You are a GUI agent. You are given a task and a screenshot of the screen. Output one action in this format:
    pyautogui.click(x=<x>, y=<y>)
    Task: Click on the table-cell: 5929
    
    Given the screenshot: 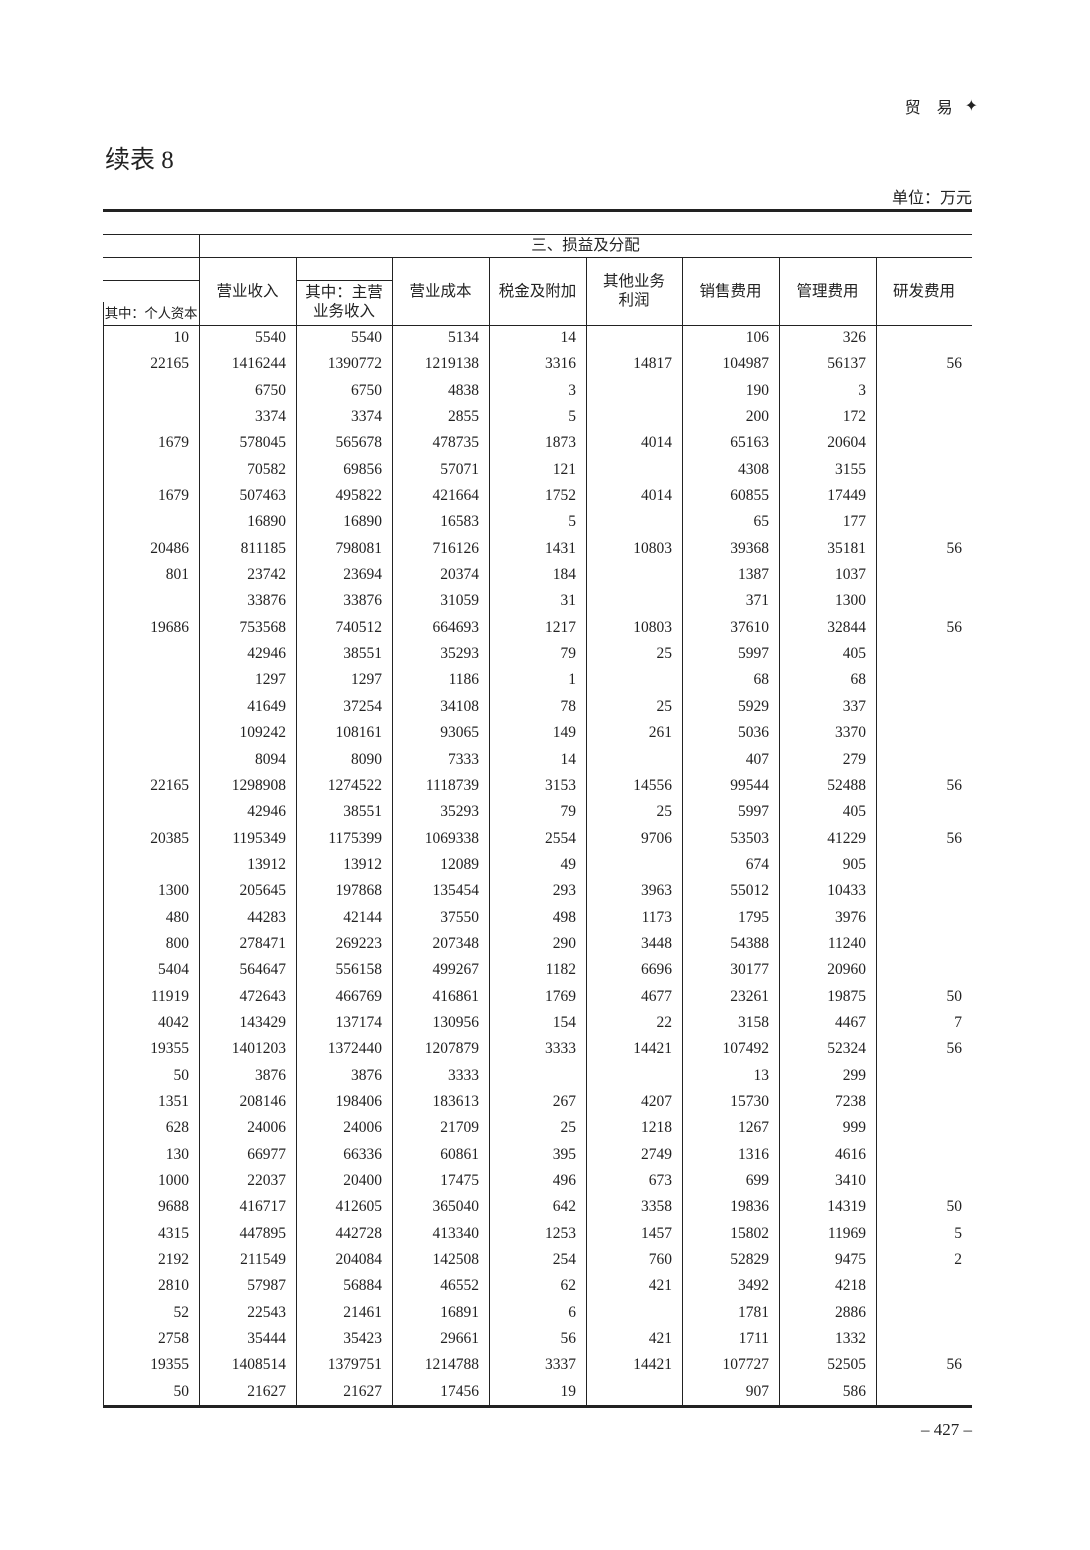 What is the action you would take?
    pyautogui.click(x=753, y=706)
    